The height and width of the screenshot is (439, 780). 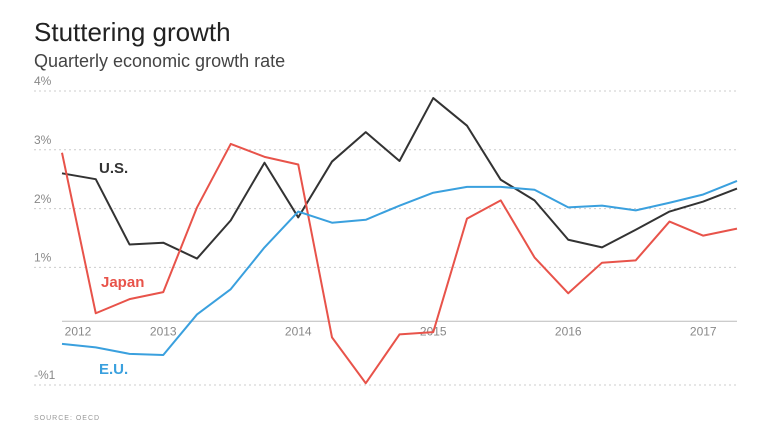 I want to click on source: SOURCE: OECD, so click(x=67, y=418).